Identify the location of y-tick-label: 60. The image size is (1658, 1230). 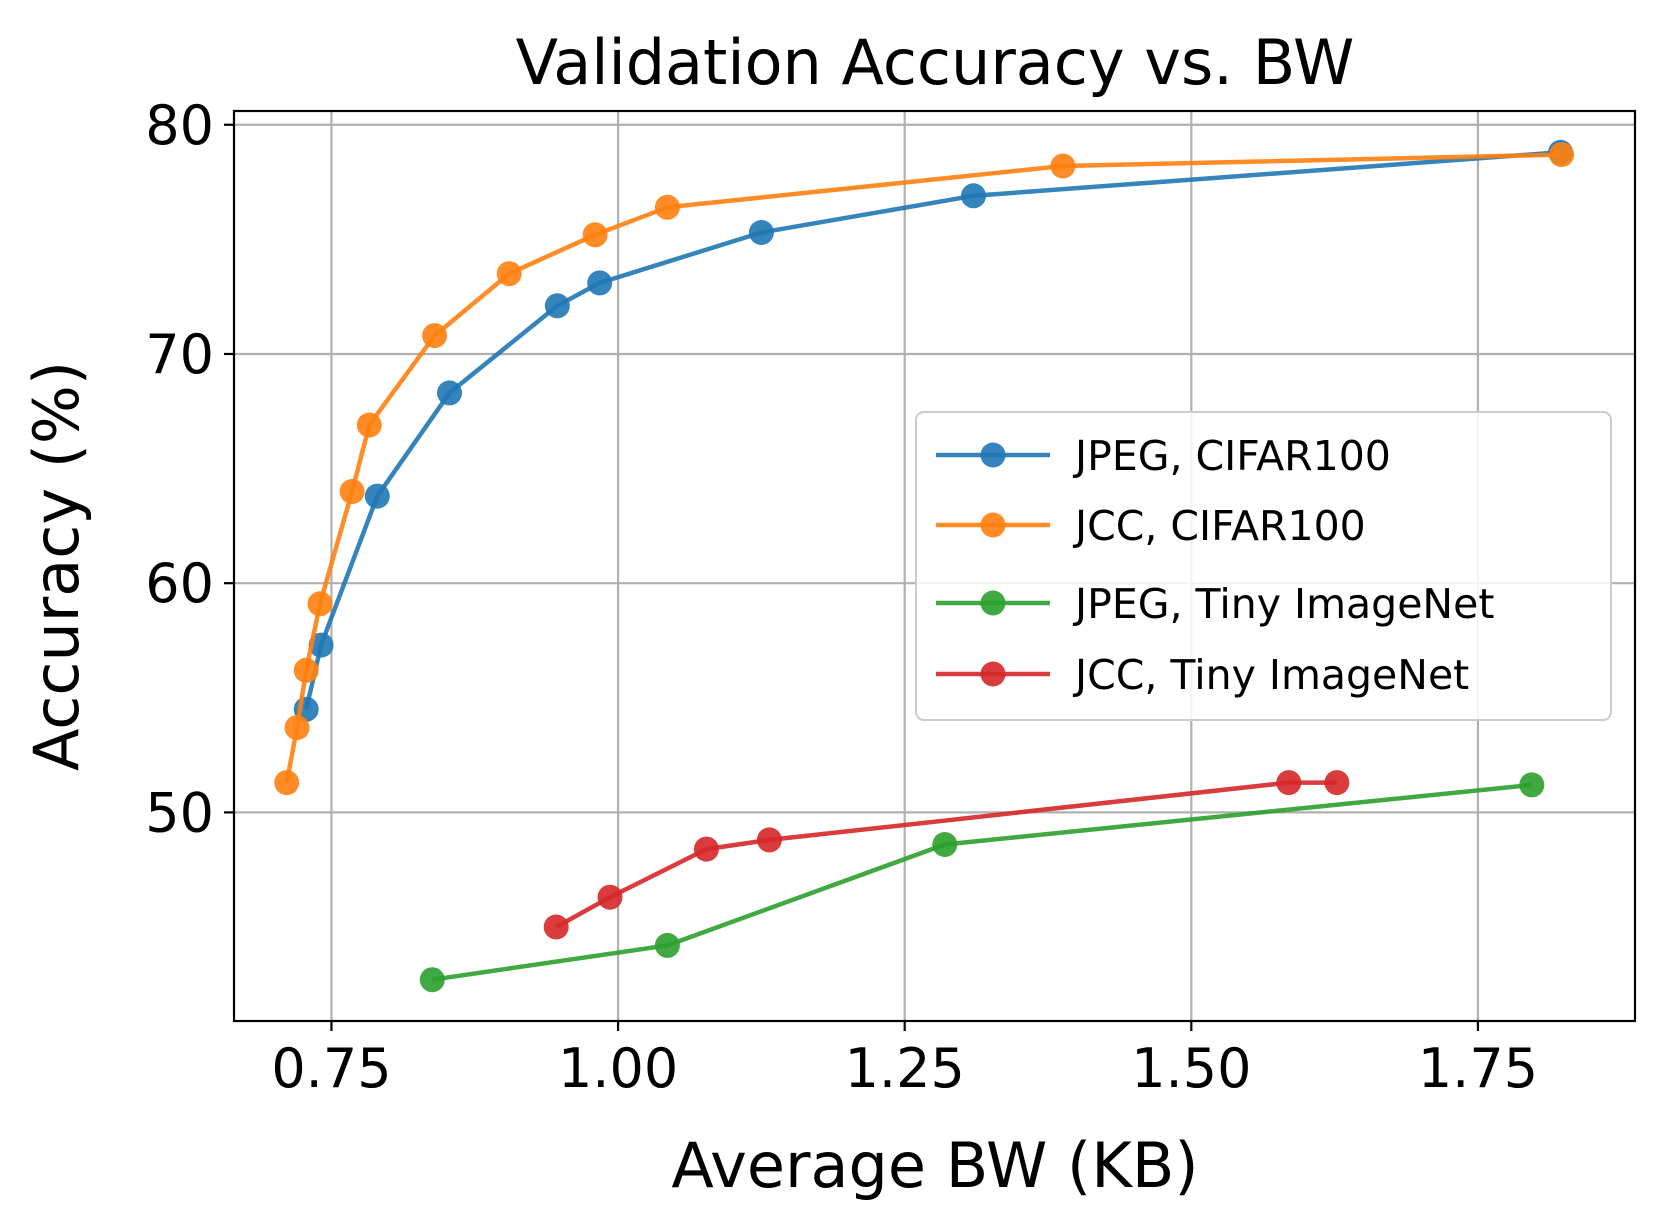
(179, 583).